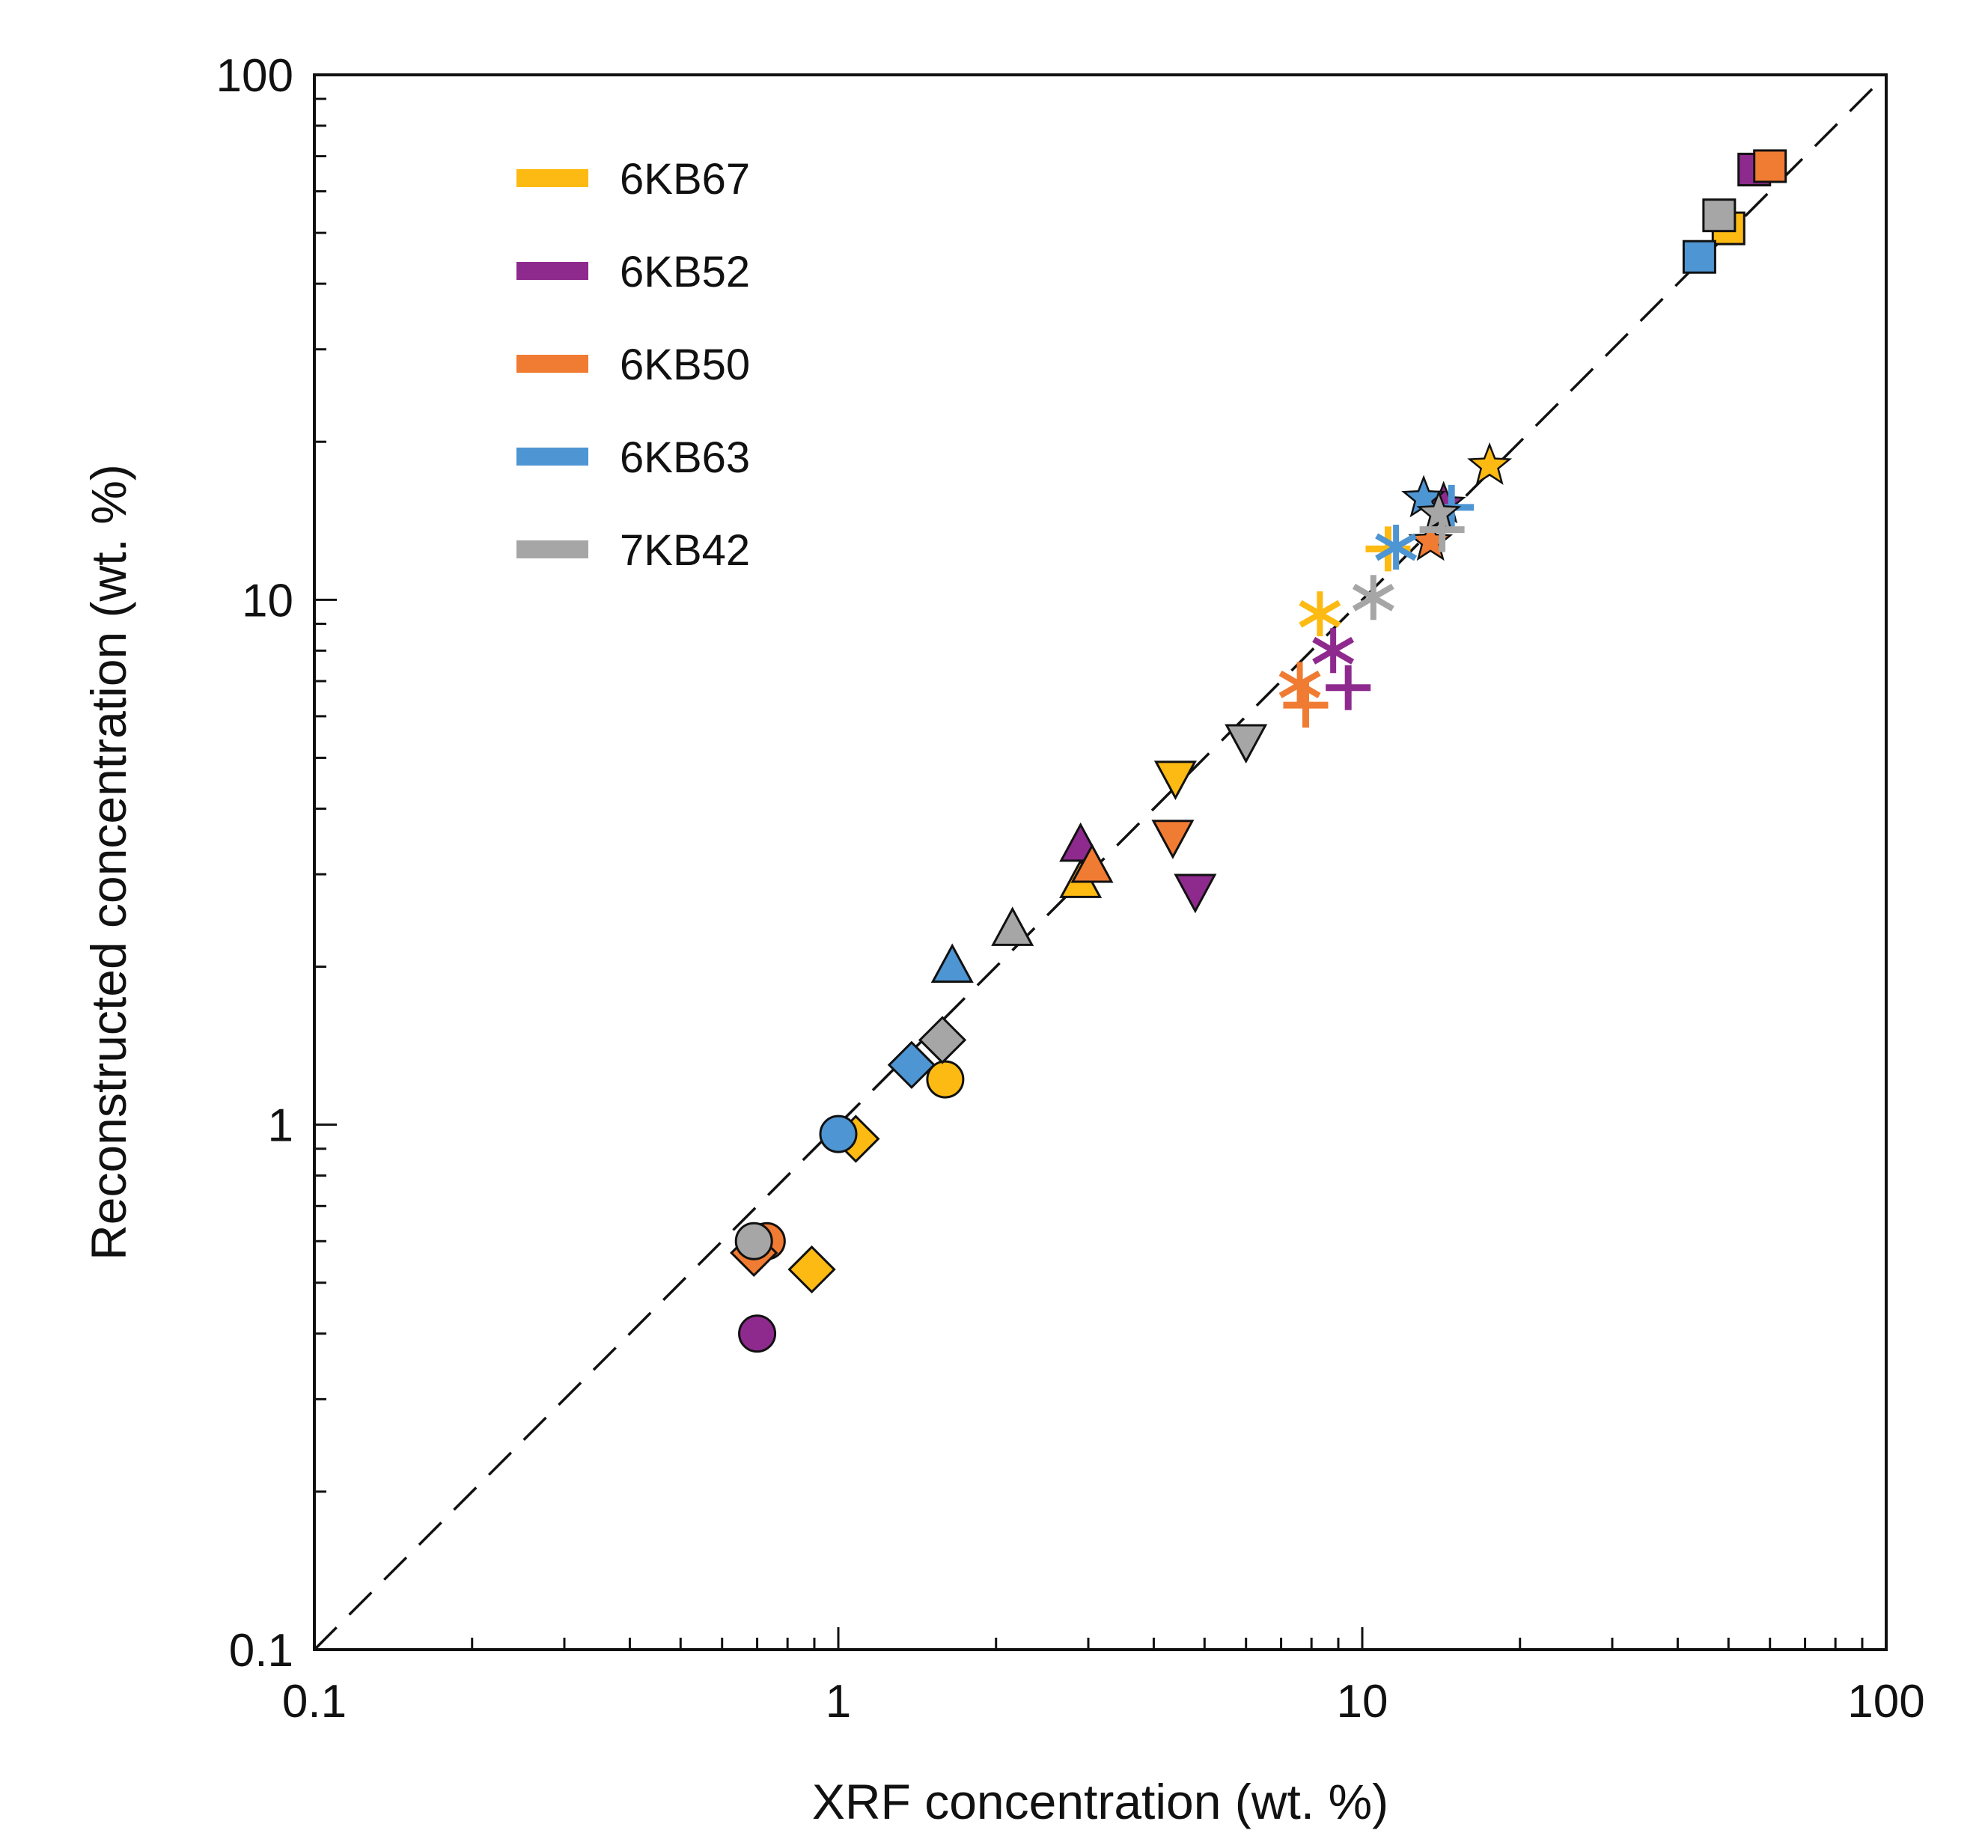  Describe the element at coordinates (1012, 926) in the screenshot. I see `point-7kb42-triangle-up` at that location.